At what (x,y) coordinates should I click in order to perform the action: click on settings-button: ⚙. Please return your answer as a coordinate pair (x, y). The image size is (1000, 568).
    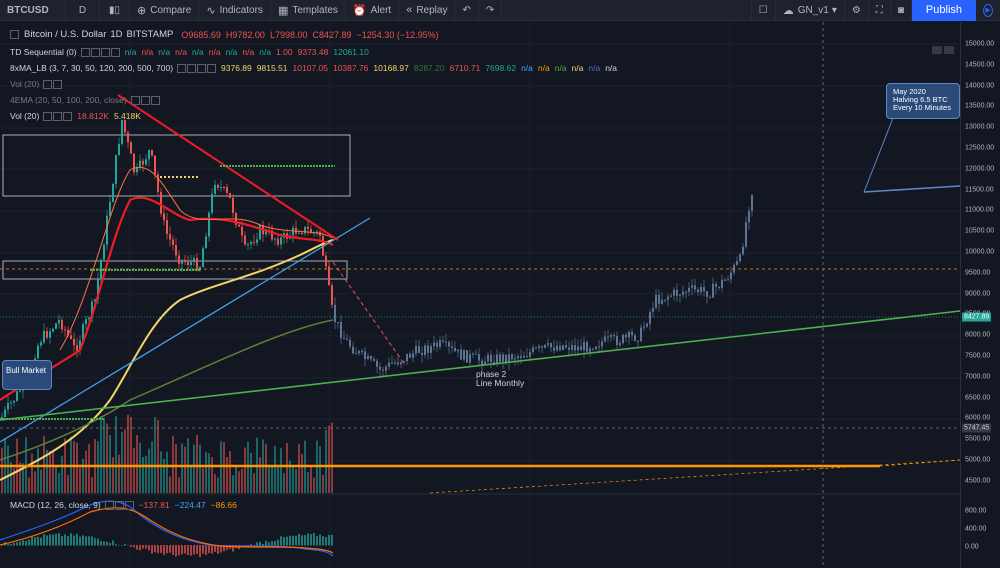
    Looking at the image, I should click on (857, 10).